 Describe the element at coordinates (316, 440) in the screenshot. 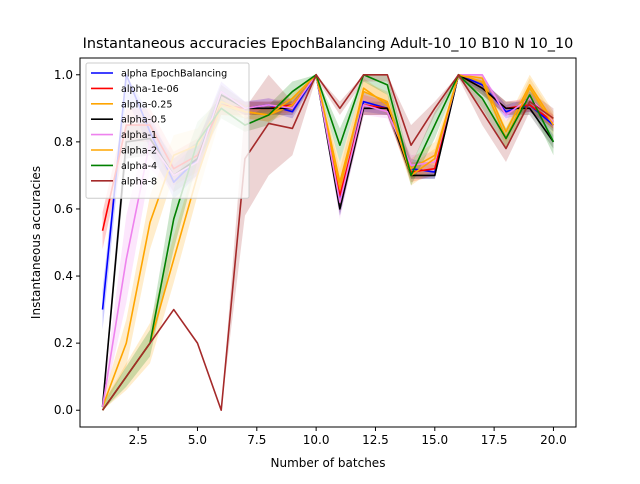

I see `x-tick-label: 10.0` at that location.